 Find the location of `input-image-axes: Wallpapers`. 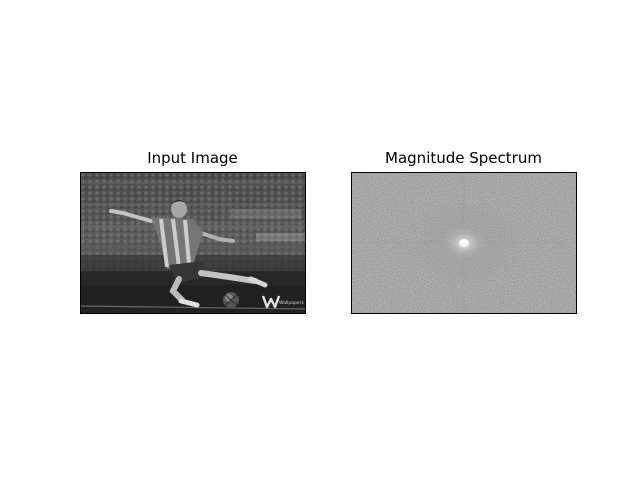

input-image-axes: Wallpapers is located at coordinates (193, 243).